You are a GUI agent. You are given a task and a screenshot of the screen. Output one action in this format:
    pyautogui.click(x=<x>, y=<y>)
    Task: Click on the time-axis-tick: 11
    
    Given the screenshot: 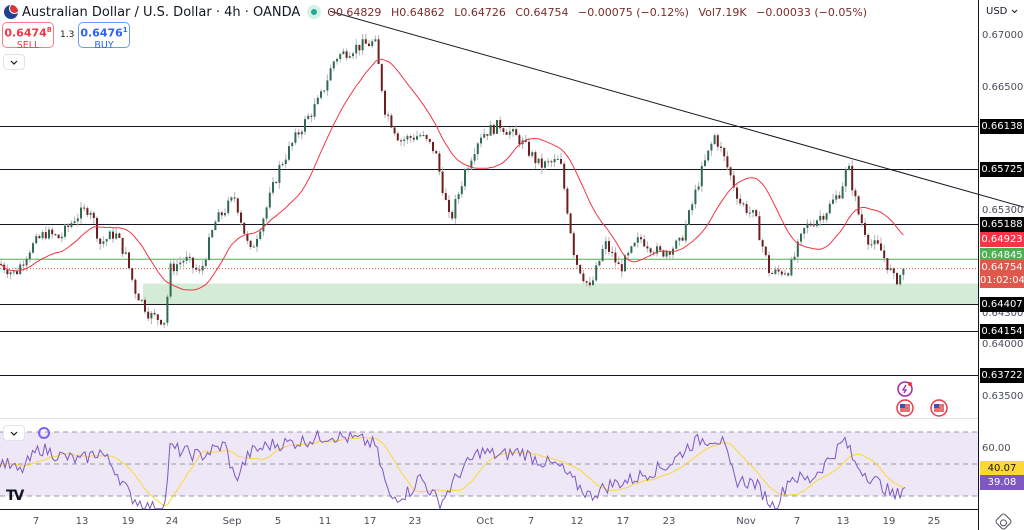 What is the action you would take?
    pyautogui.click(x=325, y=521)
    